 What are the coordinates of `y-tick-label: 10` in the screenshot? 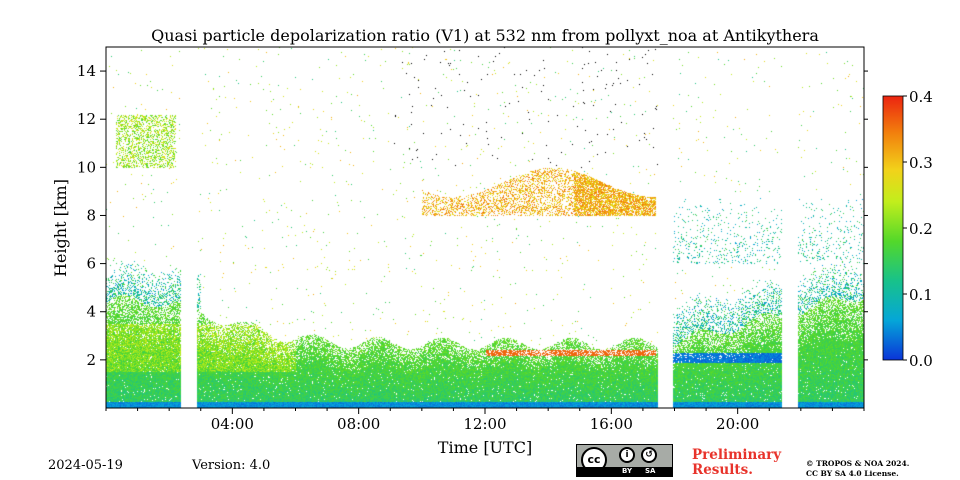 It's located at (86, 167).